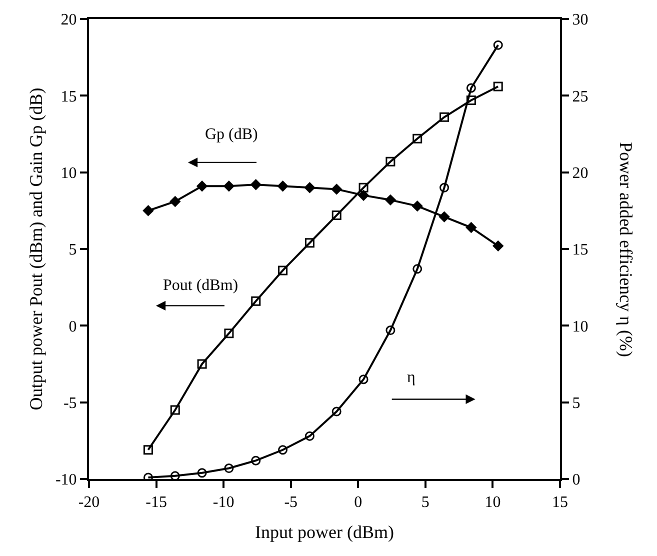  What do you see at coordinates (626, 249) in the screenshot?
I see `y2-axis-title: Power added efficiency η (%)` at bounding box center [626, 249].